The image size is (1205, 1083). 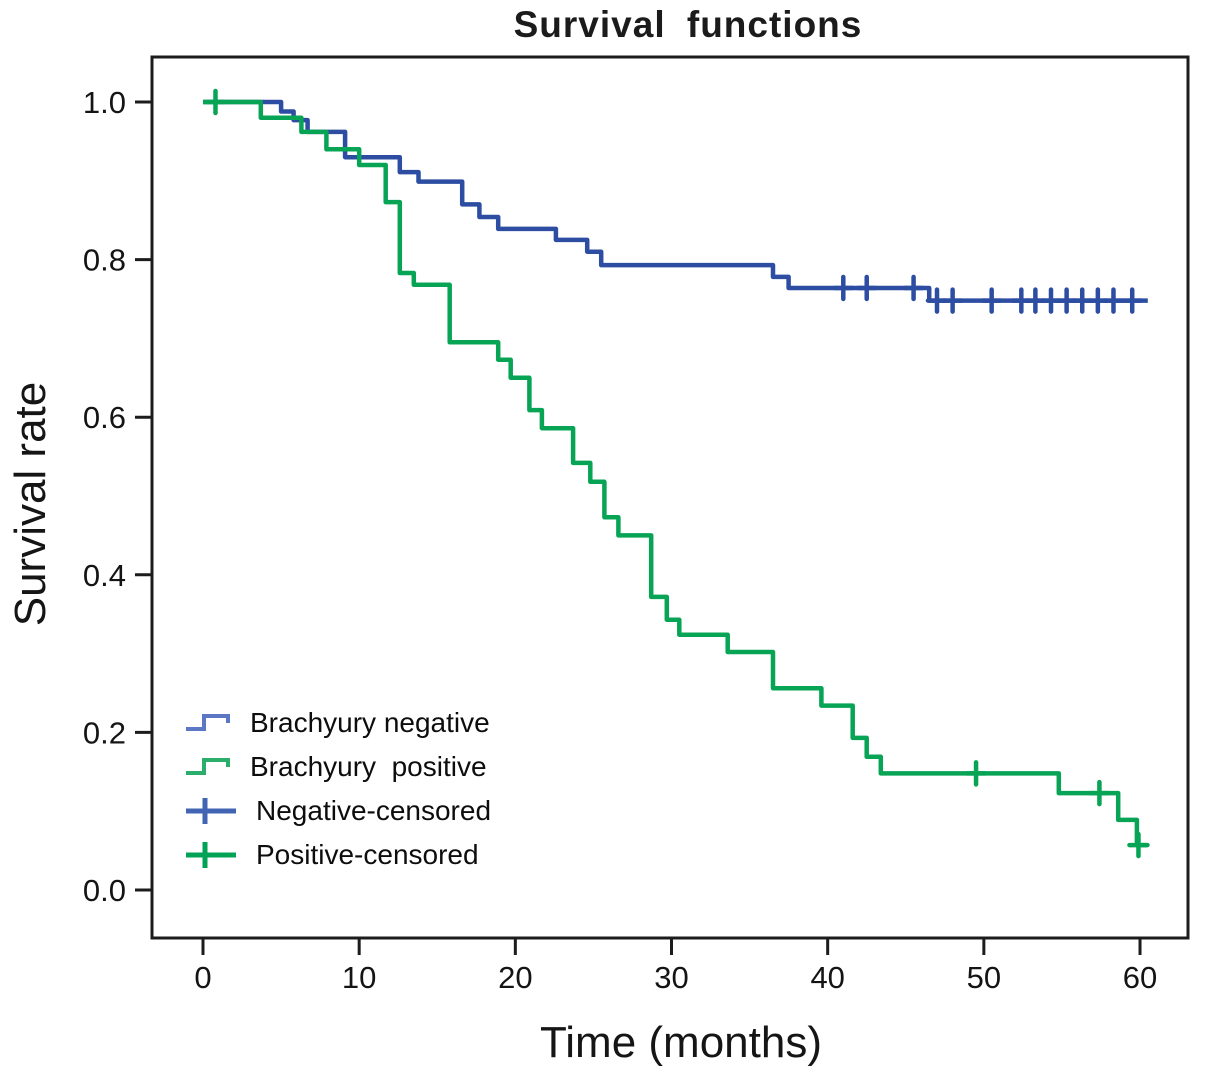 What do you see at coordinates (671, 977) in the screenshot?
I see `x-tick-label: 30` at bounding box center [671, 977].